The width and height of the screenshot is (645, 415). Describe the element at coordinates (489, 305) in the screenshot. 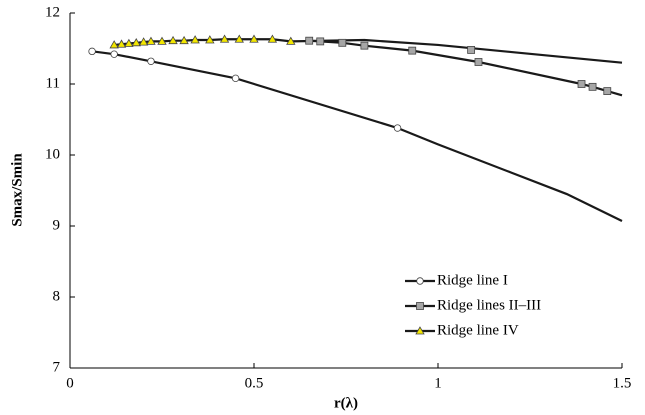

I see `legend-label: Ridge lines II–III` at that location.